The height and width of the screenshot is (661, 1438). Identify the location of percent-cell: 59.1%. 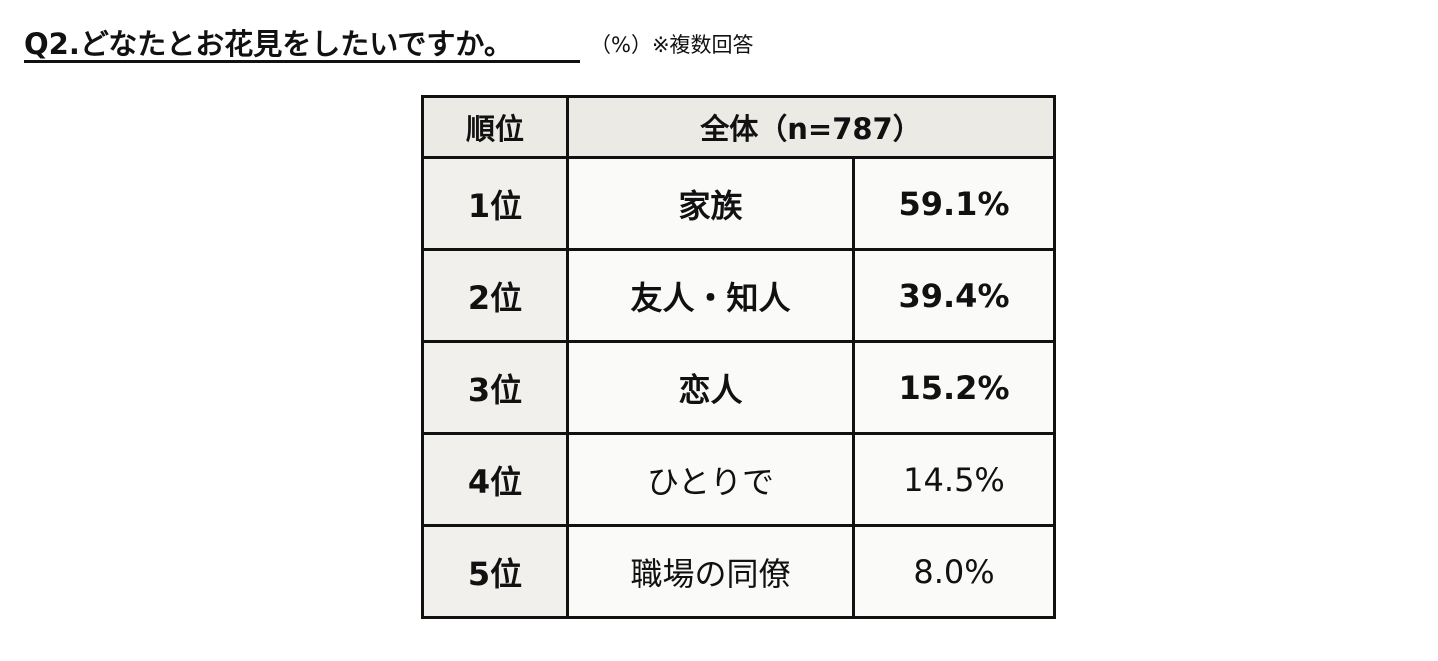
(954, 203).